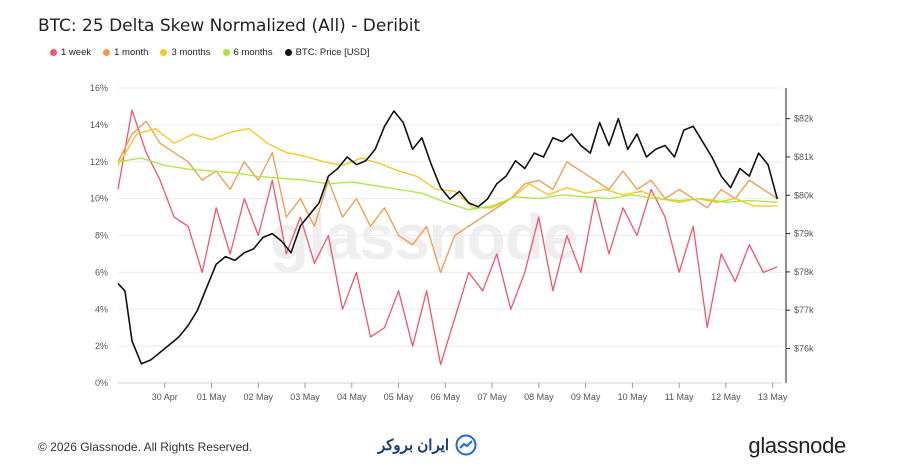  I want to click on x-tick-label: 06 May, so click(446, 397).